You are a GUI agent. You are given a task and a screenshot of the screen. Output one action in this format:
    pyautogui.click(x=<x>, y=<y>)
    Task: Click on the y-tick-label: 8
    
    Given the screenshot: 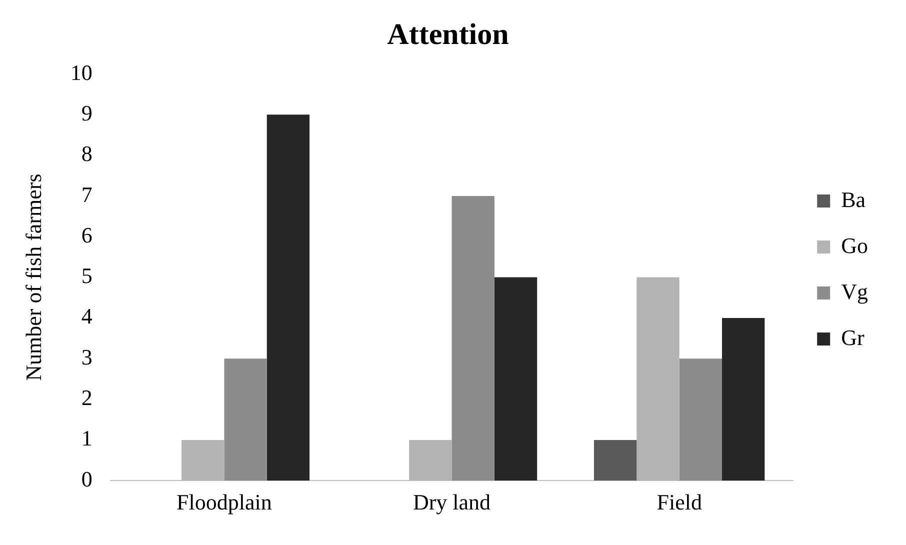 What is the action you would take?
    pyautogui.click(x=86, y=153)
    